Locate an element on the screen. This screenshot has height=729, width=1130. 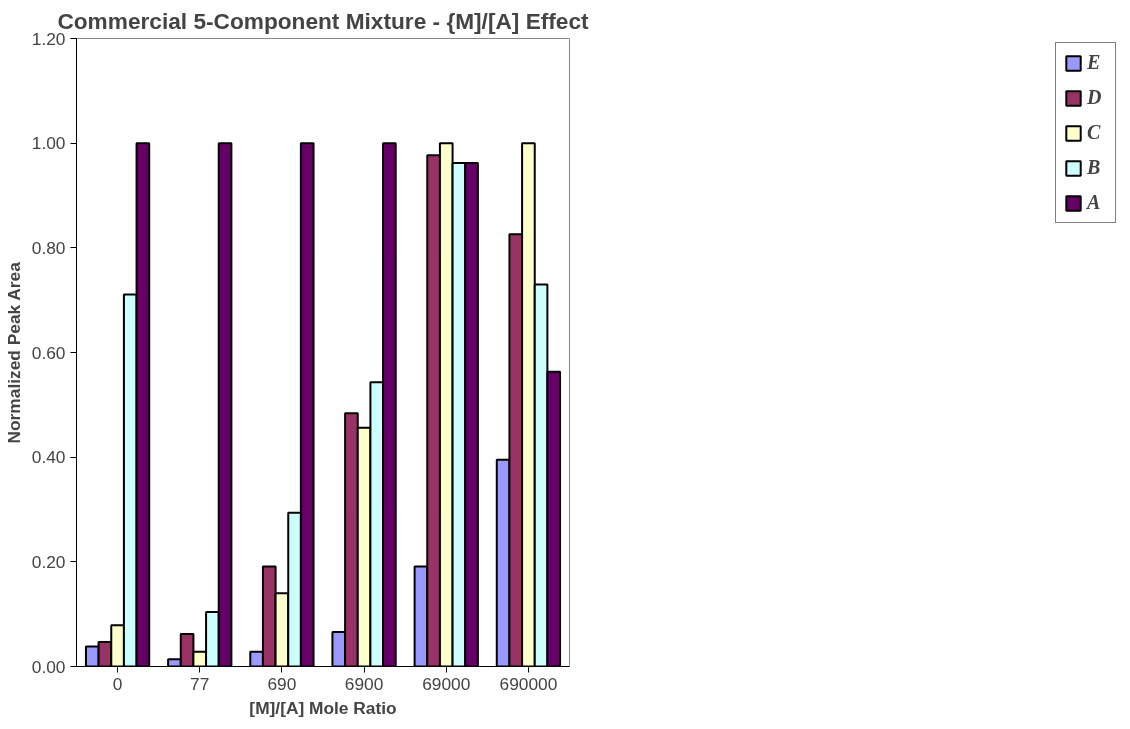
y-tick-label: 0.60 is located at coordinates (48, 352).